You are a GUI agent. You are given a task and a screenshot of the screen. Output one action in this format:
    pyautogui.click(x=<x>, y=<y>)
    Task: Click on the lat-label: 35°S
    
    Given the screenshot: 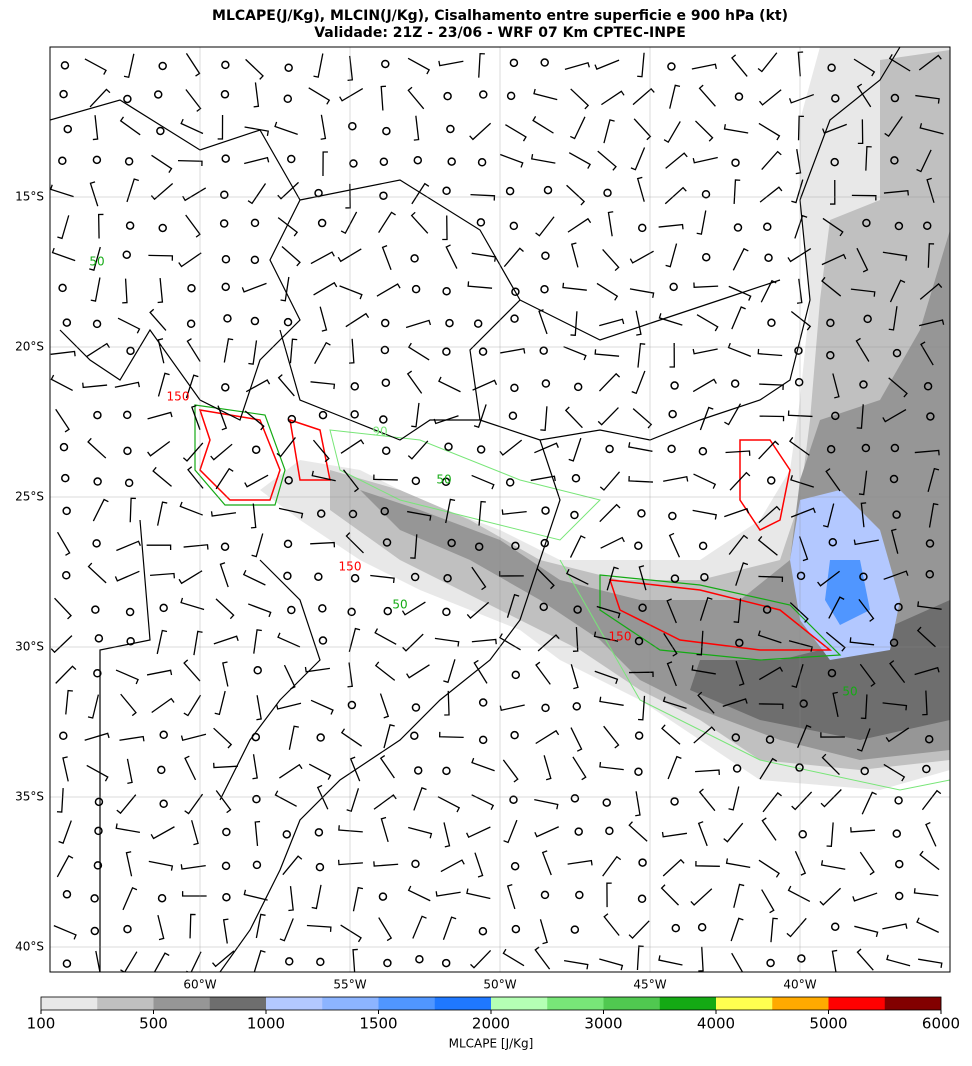 What is the action you would take?
    pyautogui.click(x=29, y=797)
    